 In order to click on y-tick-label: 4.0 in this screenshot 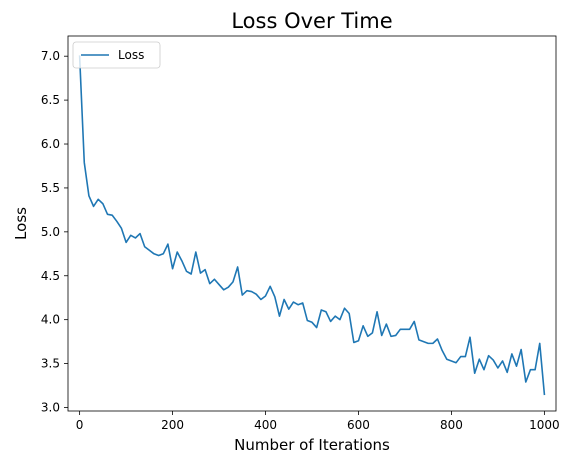, I will do `click(50, 320)`.